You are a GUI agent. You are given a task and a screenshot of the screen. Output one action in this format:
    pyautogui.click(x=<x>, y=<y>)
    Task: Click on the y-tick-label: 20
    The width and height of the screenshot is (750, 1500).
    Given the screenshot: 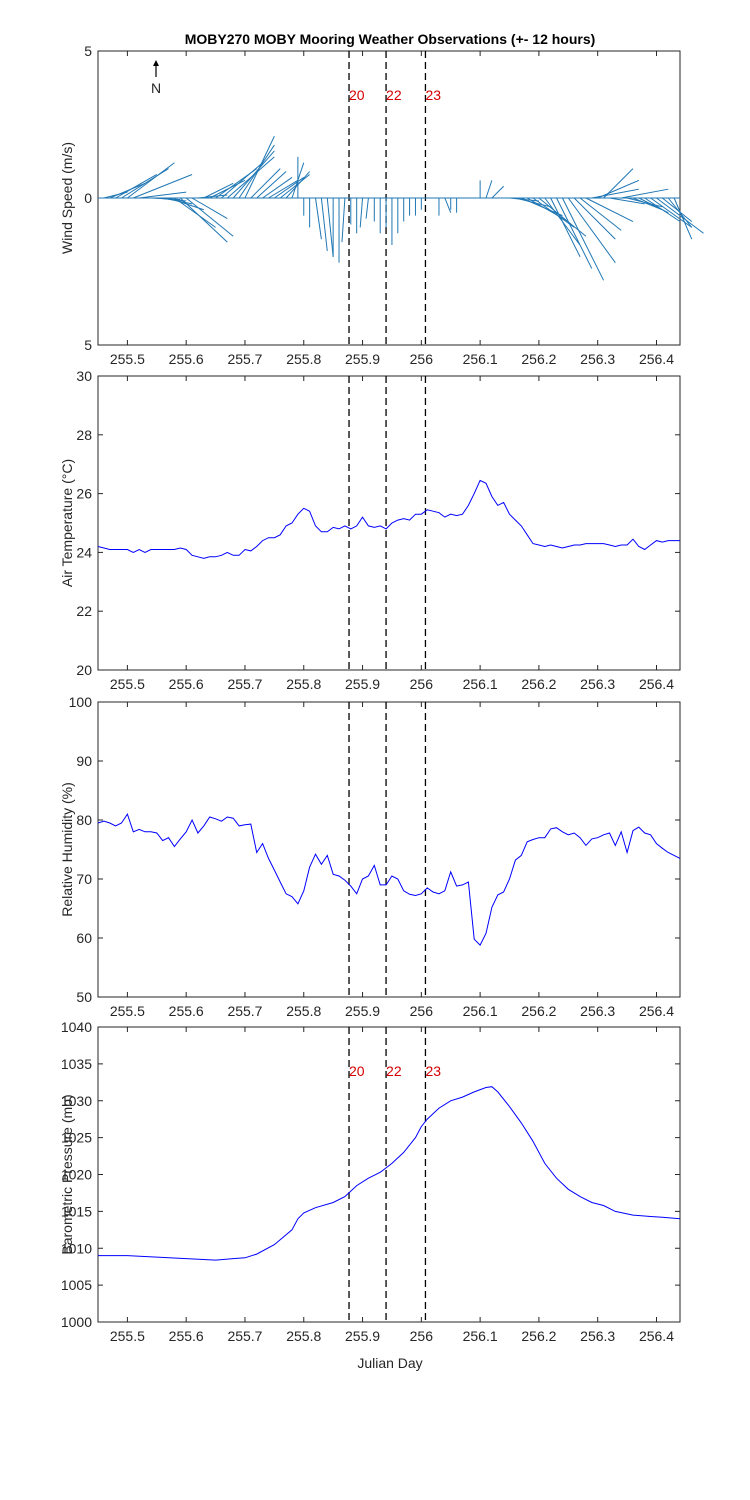 What is the action you would take?
    pyautogui.click(x=84, y=670)
    